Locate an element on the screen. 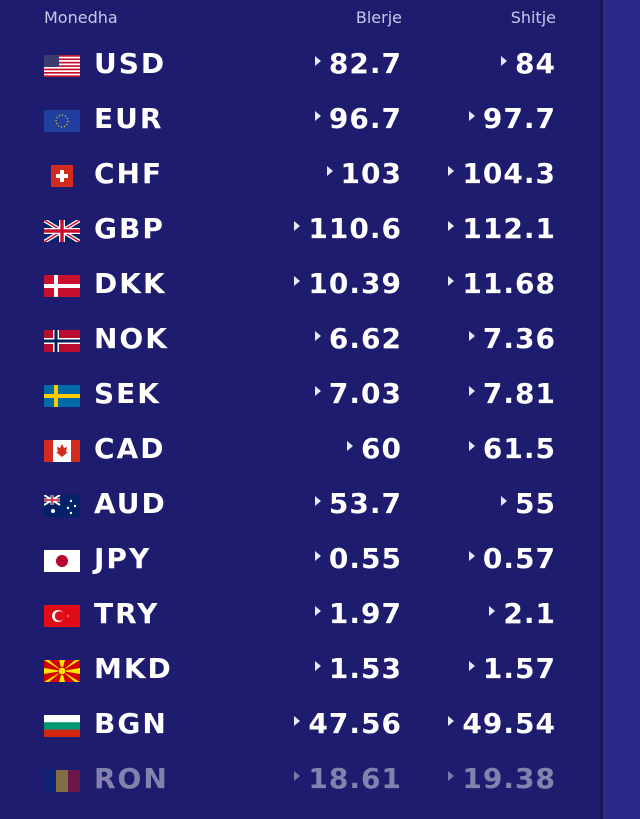 The image size is (640, 819). sell-rate: 49.54 is located at coordinates (502, 723).